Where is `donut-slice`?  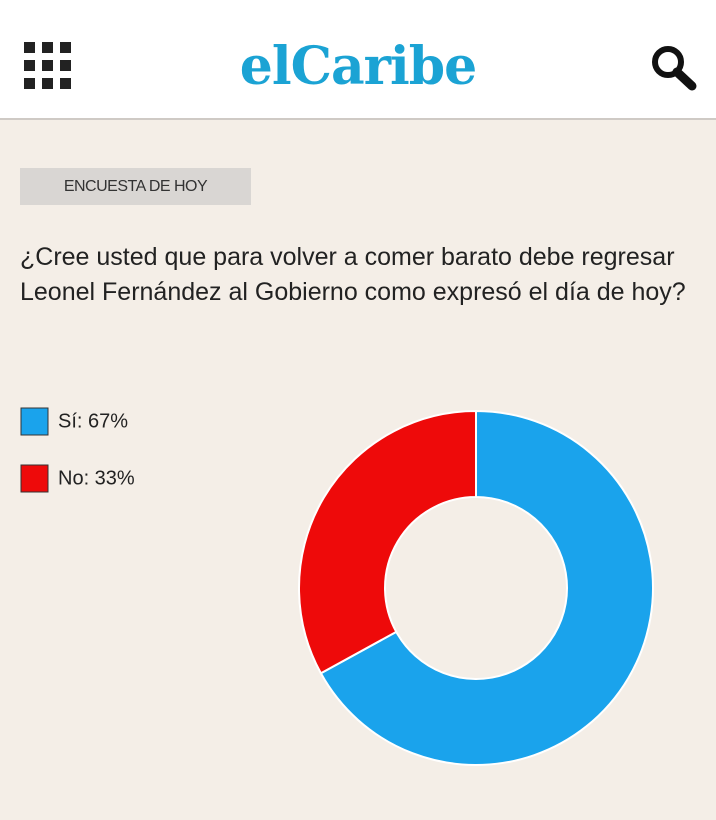
donut-slice is located at coordinates (387, 542).